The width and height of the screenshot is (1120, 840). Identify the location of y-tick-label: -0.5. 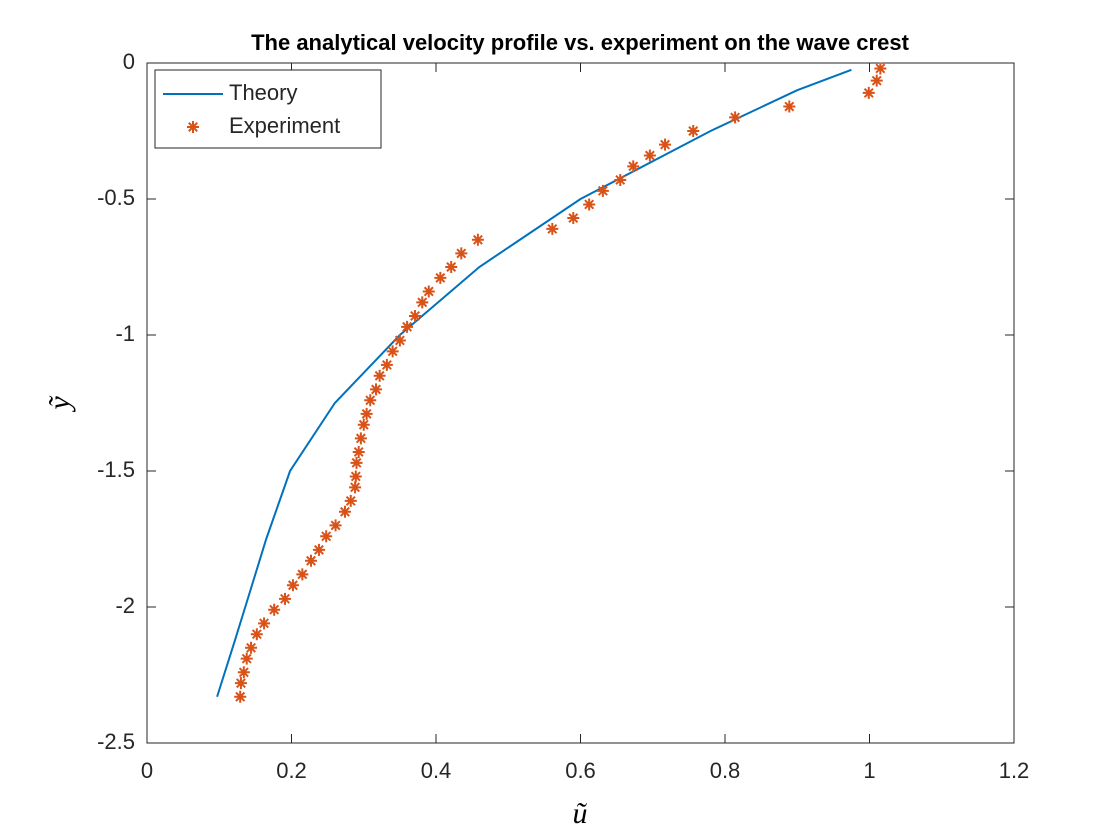
(116, 197).